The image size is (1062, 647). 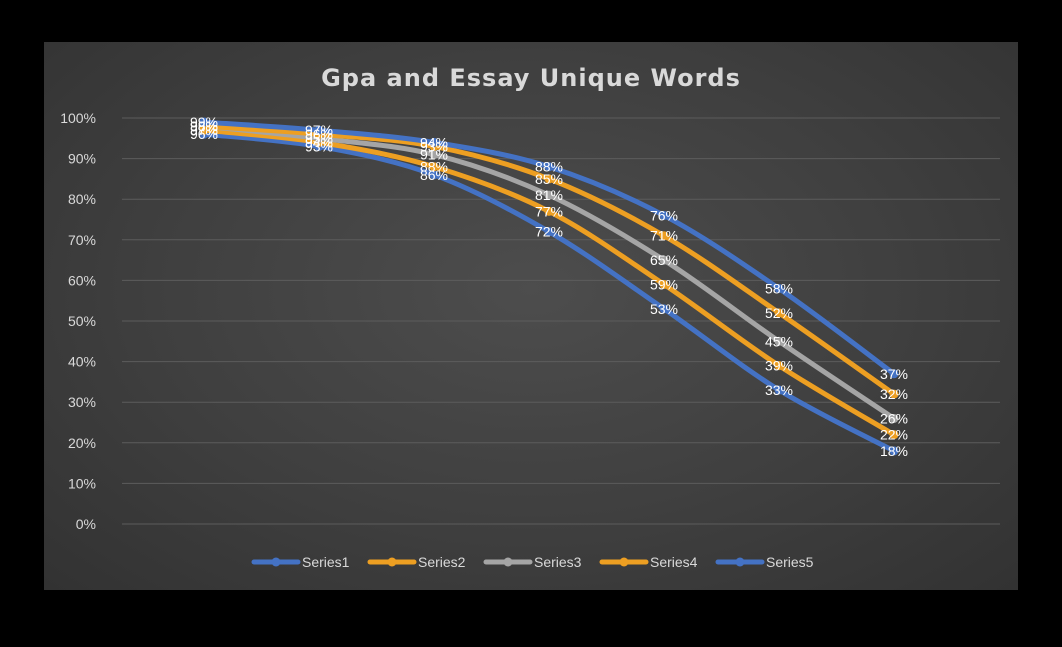 I want to click on legend-item-series5: Series5, so click(x=764, y=562).